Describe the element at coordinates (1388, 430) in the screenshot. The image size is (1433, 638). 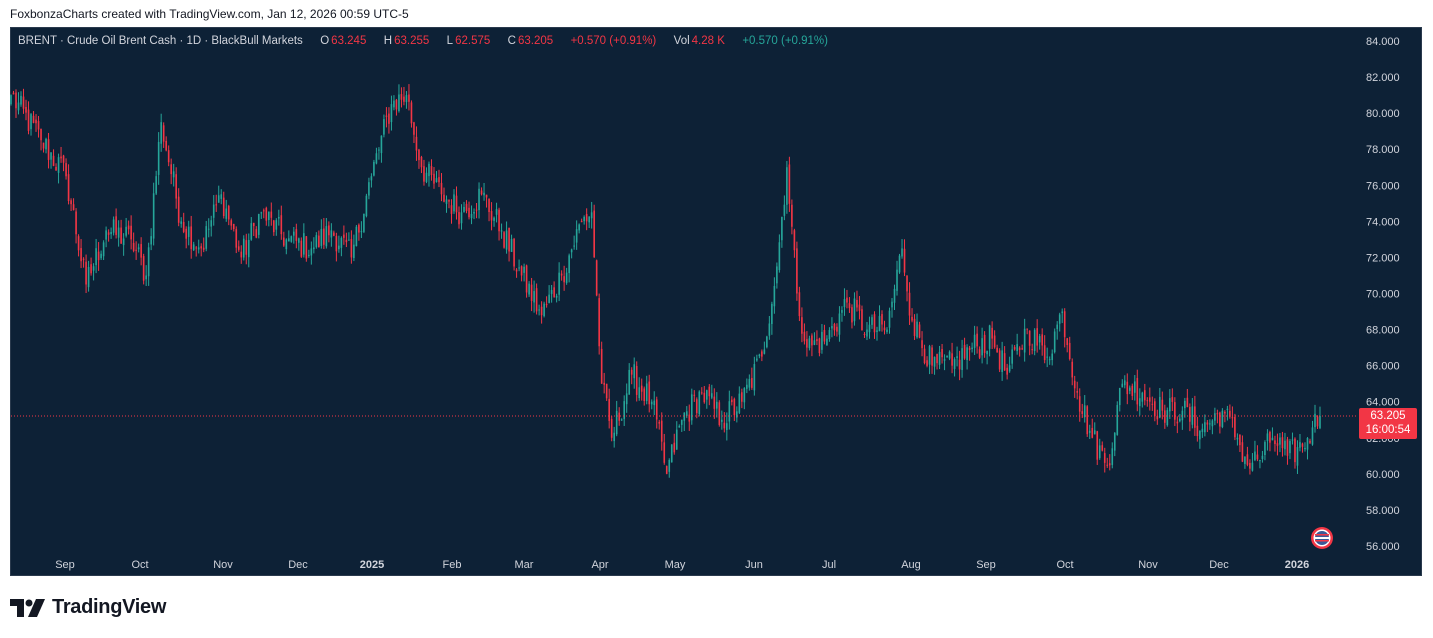
I see `bar-countdown: 16:00:54` at that location.